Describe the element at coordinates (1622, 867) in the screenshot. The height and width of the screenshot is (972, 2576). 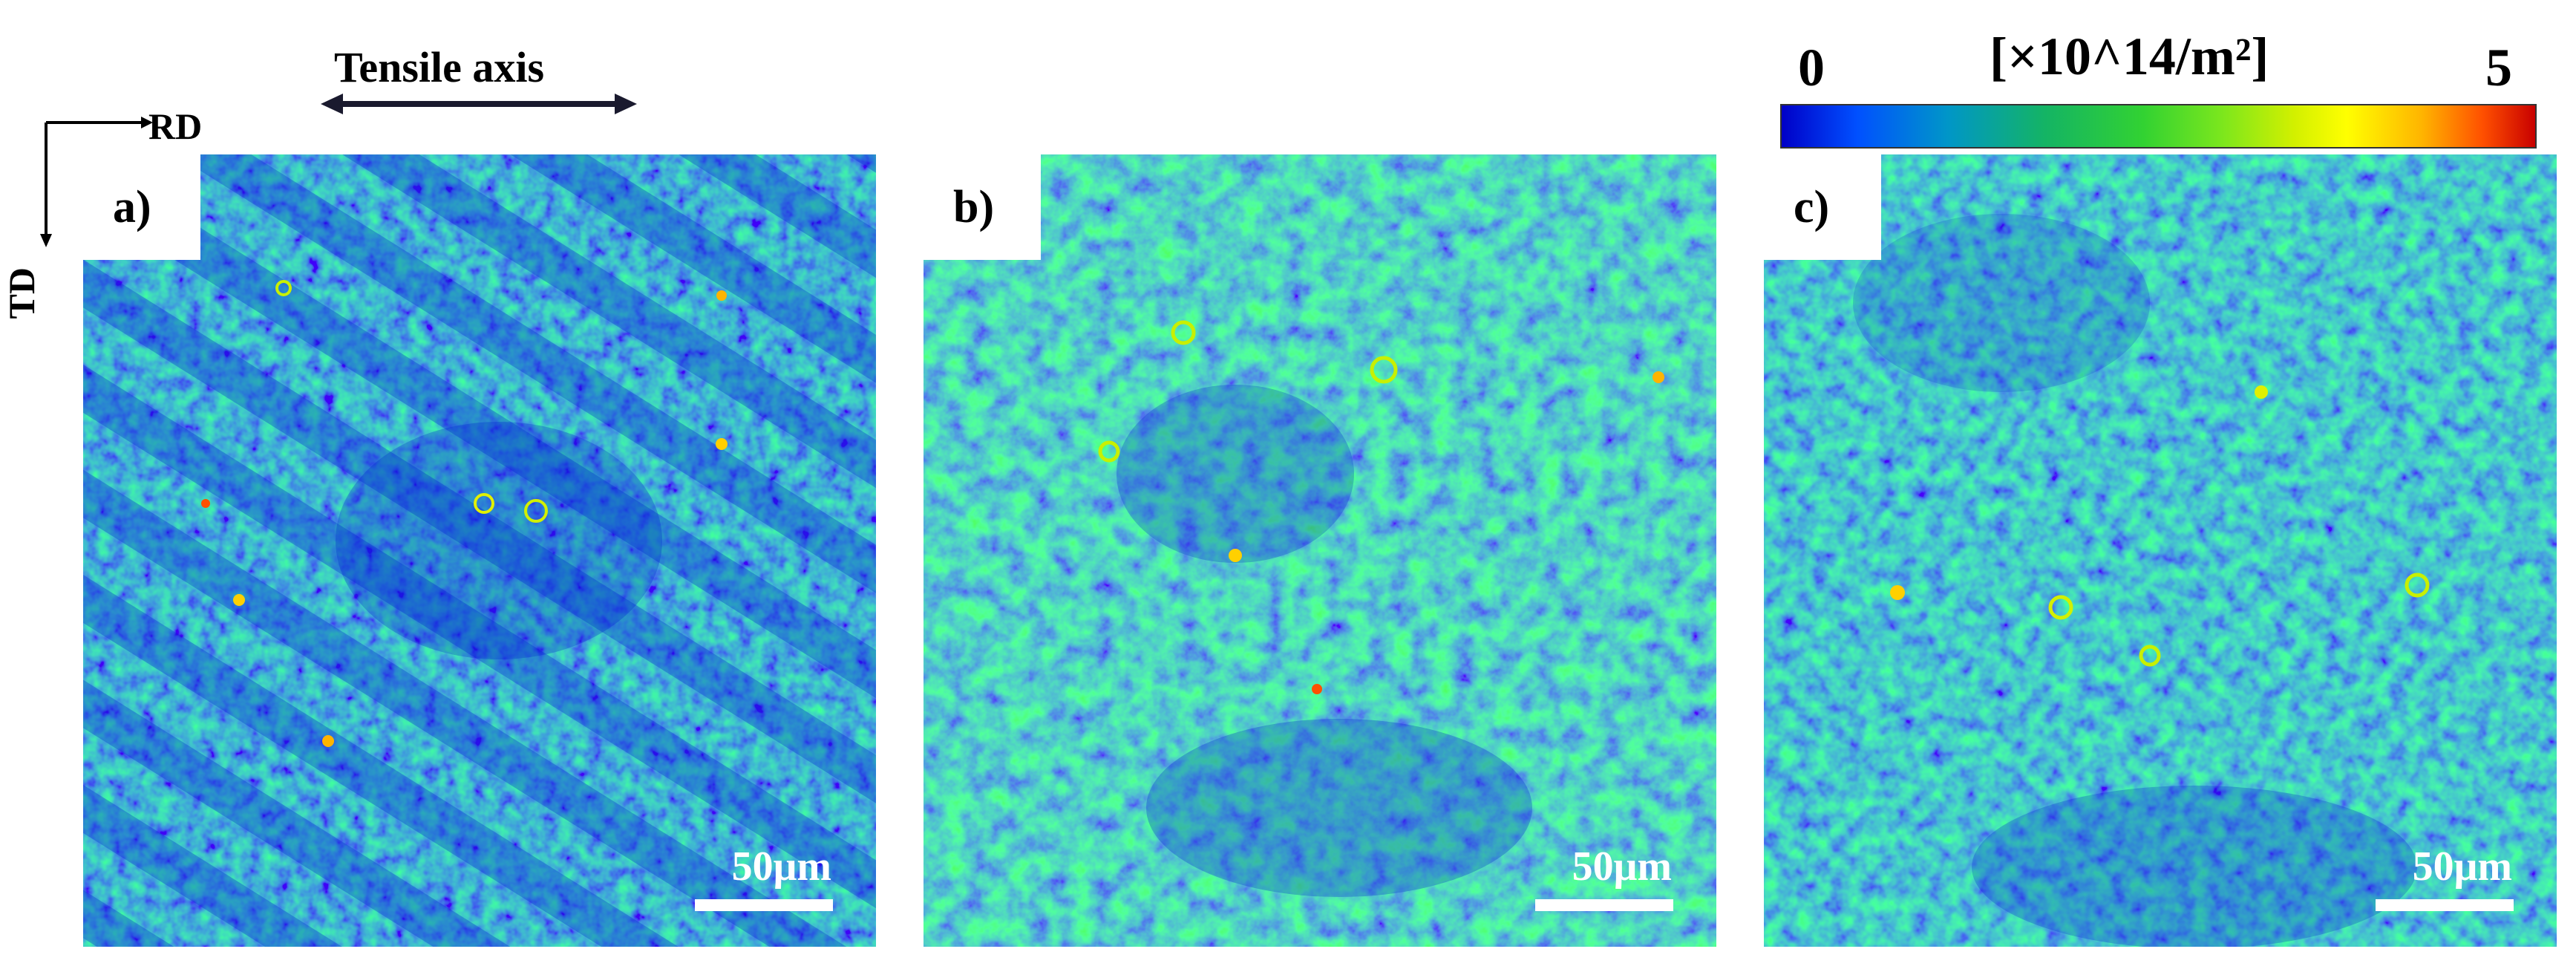
I see `scale-bar-label-b: 50μm` at that location.